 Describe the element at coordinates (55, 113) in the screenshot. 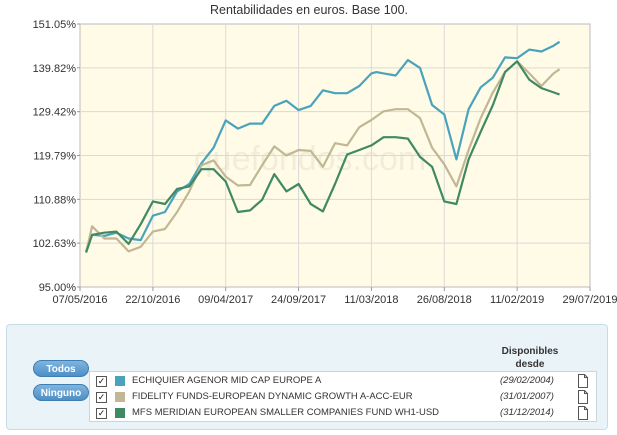

I see `y-tick-label: 129.42%` at that location.